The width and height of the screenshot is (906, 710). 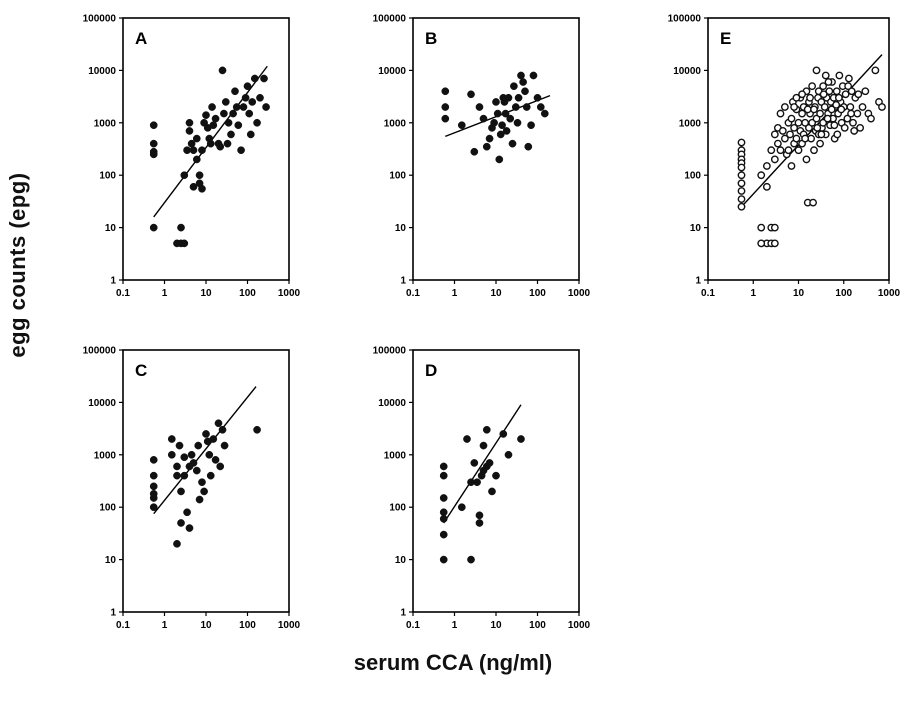 What do you see at coordinates (725, 38) in the screenshot?
I see `panel-label: E` at bounding box center [725, 38].